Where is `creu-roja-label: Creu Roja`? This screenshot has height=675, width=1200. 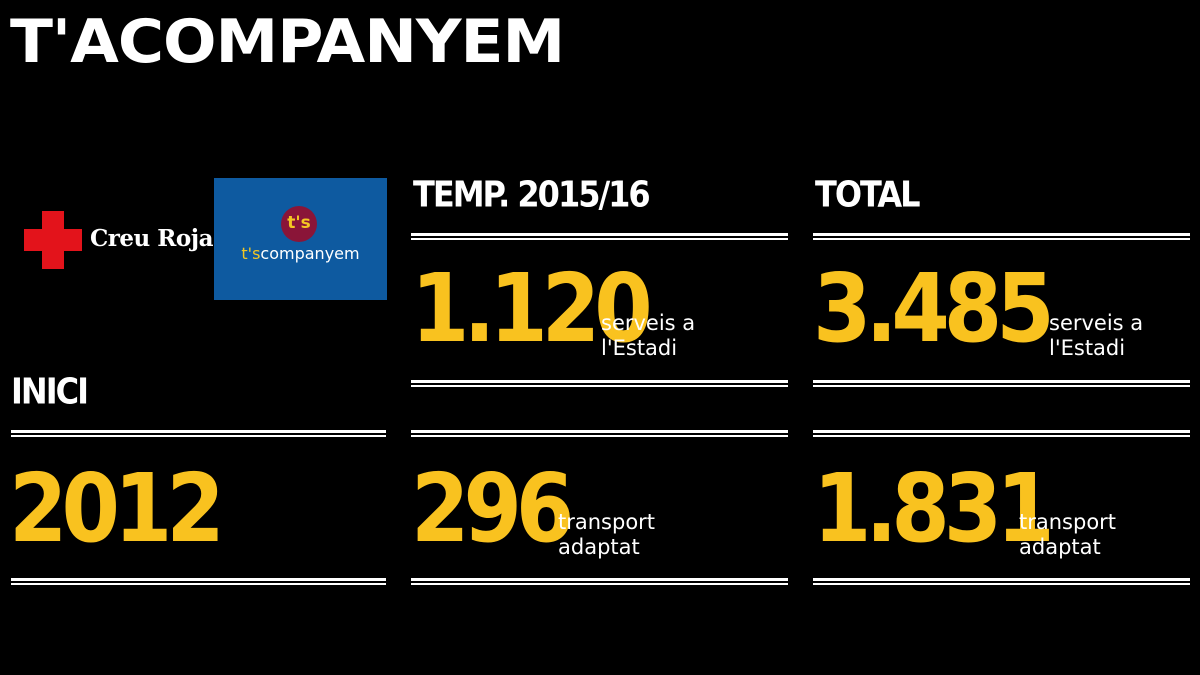
creu-roja-label: Creu Roja is located at coordinates (151, 238).